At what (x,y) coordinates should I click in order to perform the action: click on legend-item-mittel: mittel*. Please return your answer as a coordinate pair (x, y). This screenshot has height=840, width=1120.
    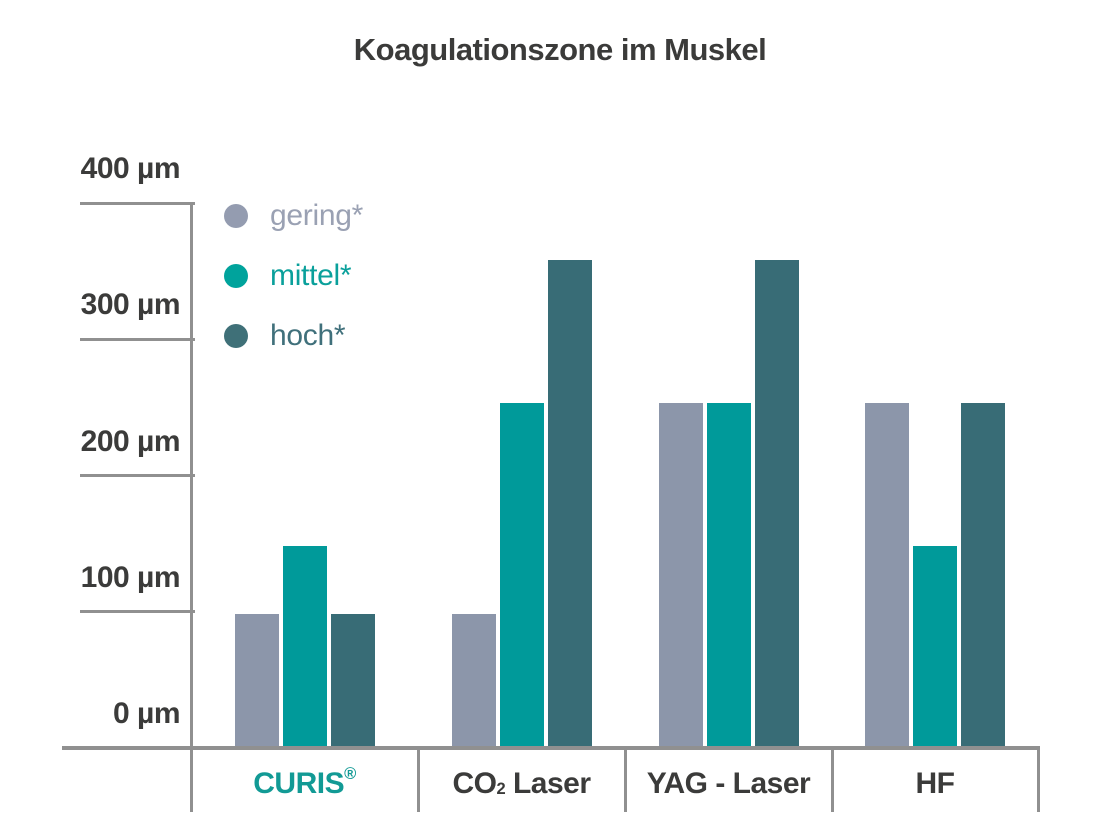
    Looking at the image, I should click on (293, 275).